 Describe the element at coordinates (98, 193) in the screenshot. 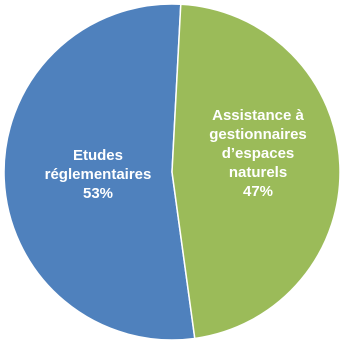

I see `pie-slice-1-value-label: 53%` at that location.